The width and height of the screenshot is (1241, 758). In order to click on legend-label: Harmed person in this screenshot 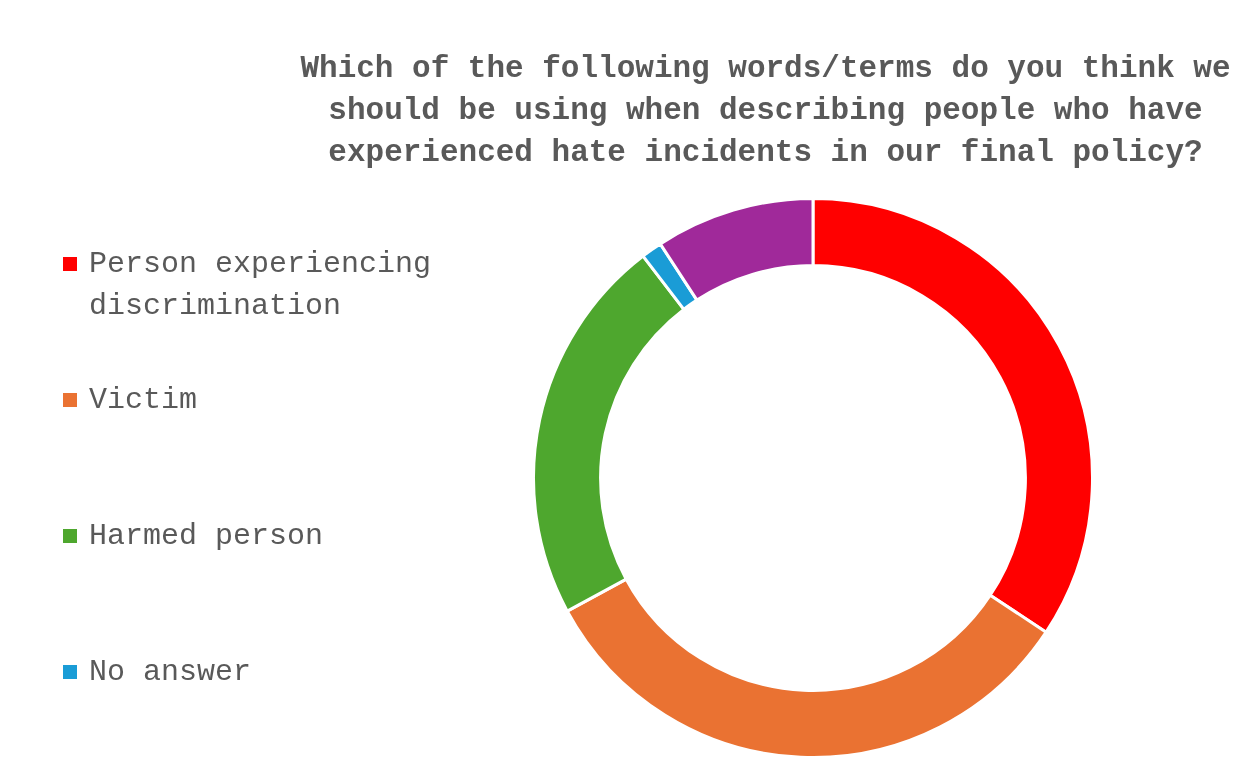, I will do `click(206, 536)`.